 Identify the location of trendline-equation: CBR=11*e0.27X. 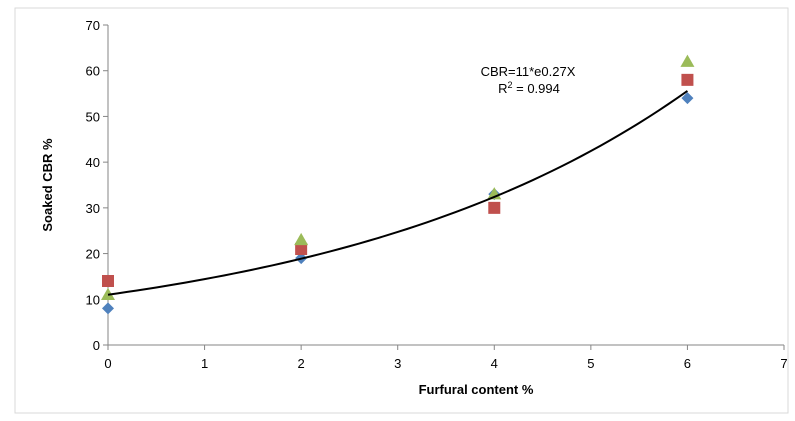
(528, 71).